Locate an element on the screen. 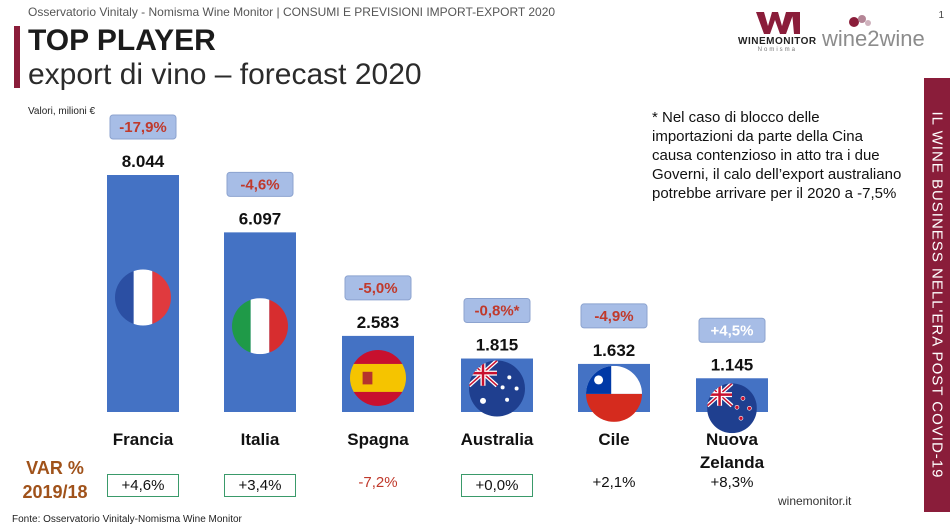 The image size is (950, 532). var-value: +3,4% is located at coordinates (260, 485).